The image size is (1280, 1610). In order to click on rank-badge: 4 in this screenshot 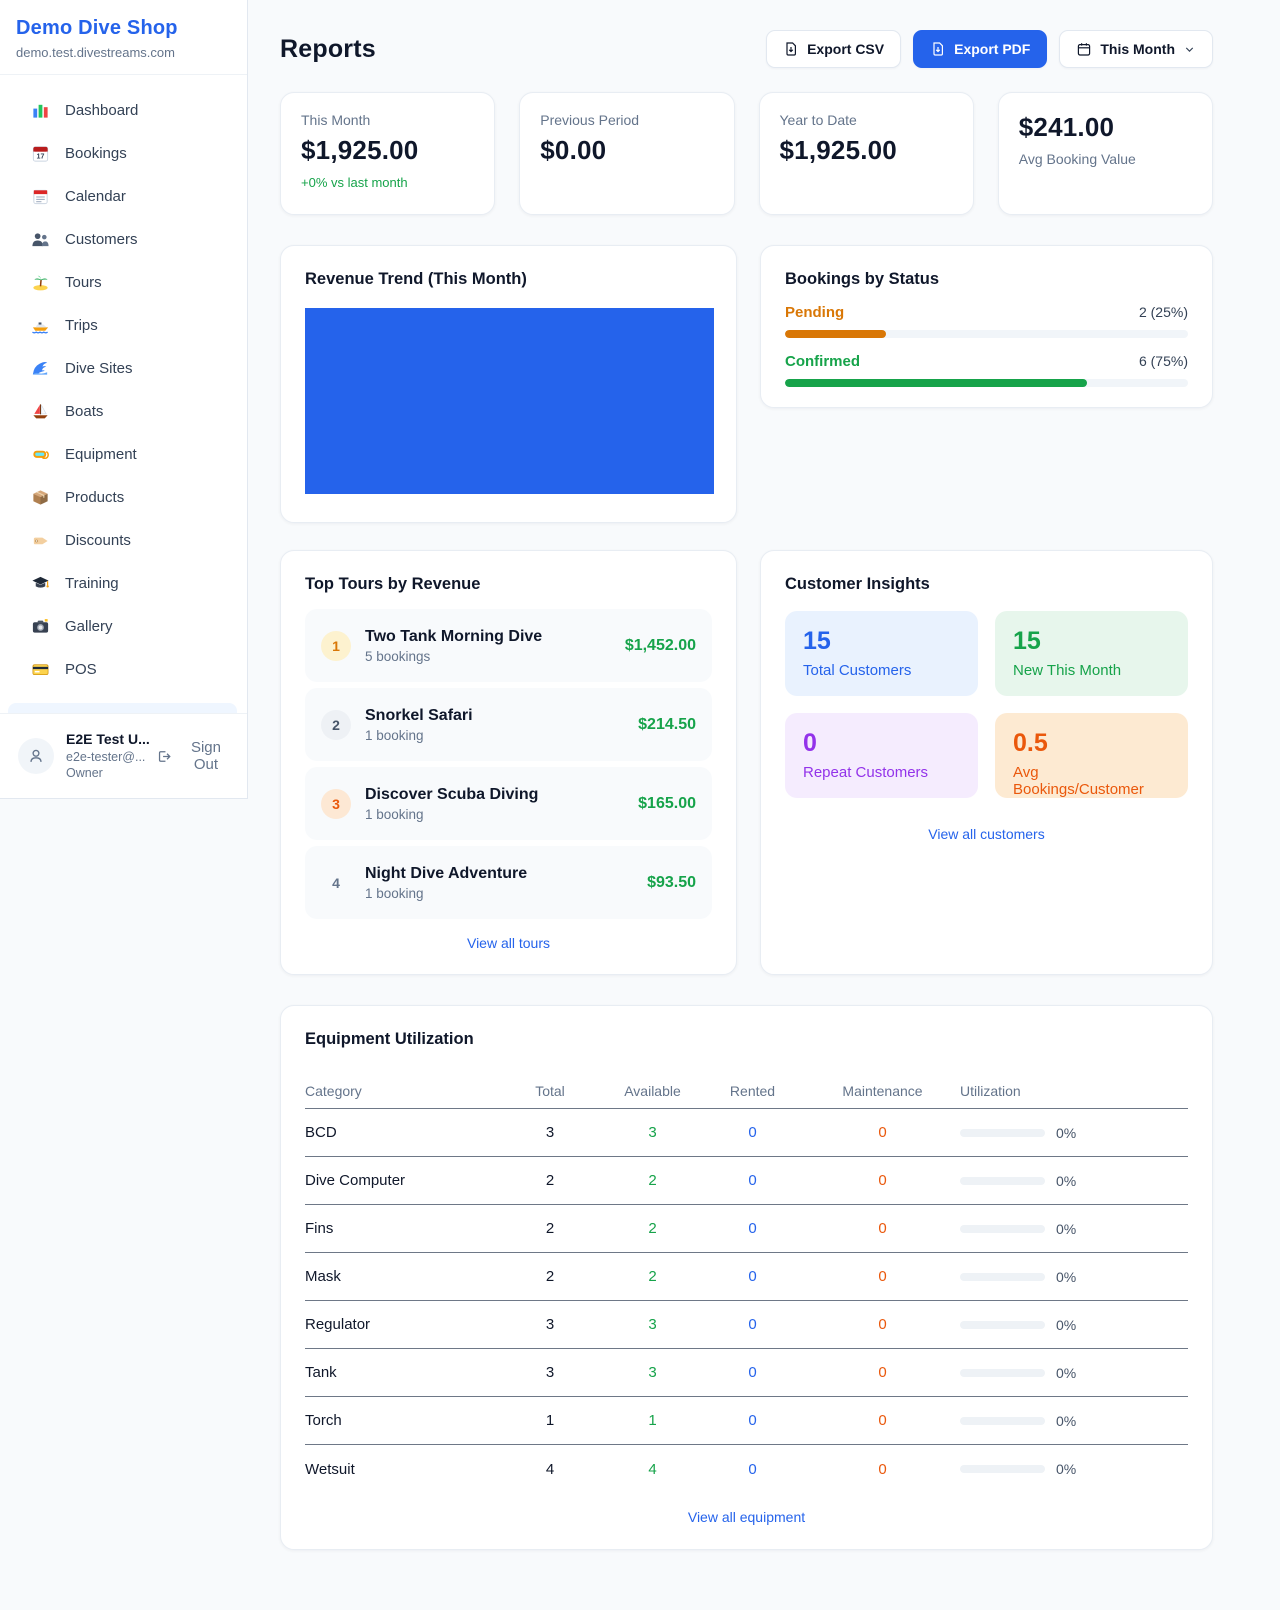, I will do `click(336, 882)`.